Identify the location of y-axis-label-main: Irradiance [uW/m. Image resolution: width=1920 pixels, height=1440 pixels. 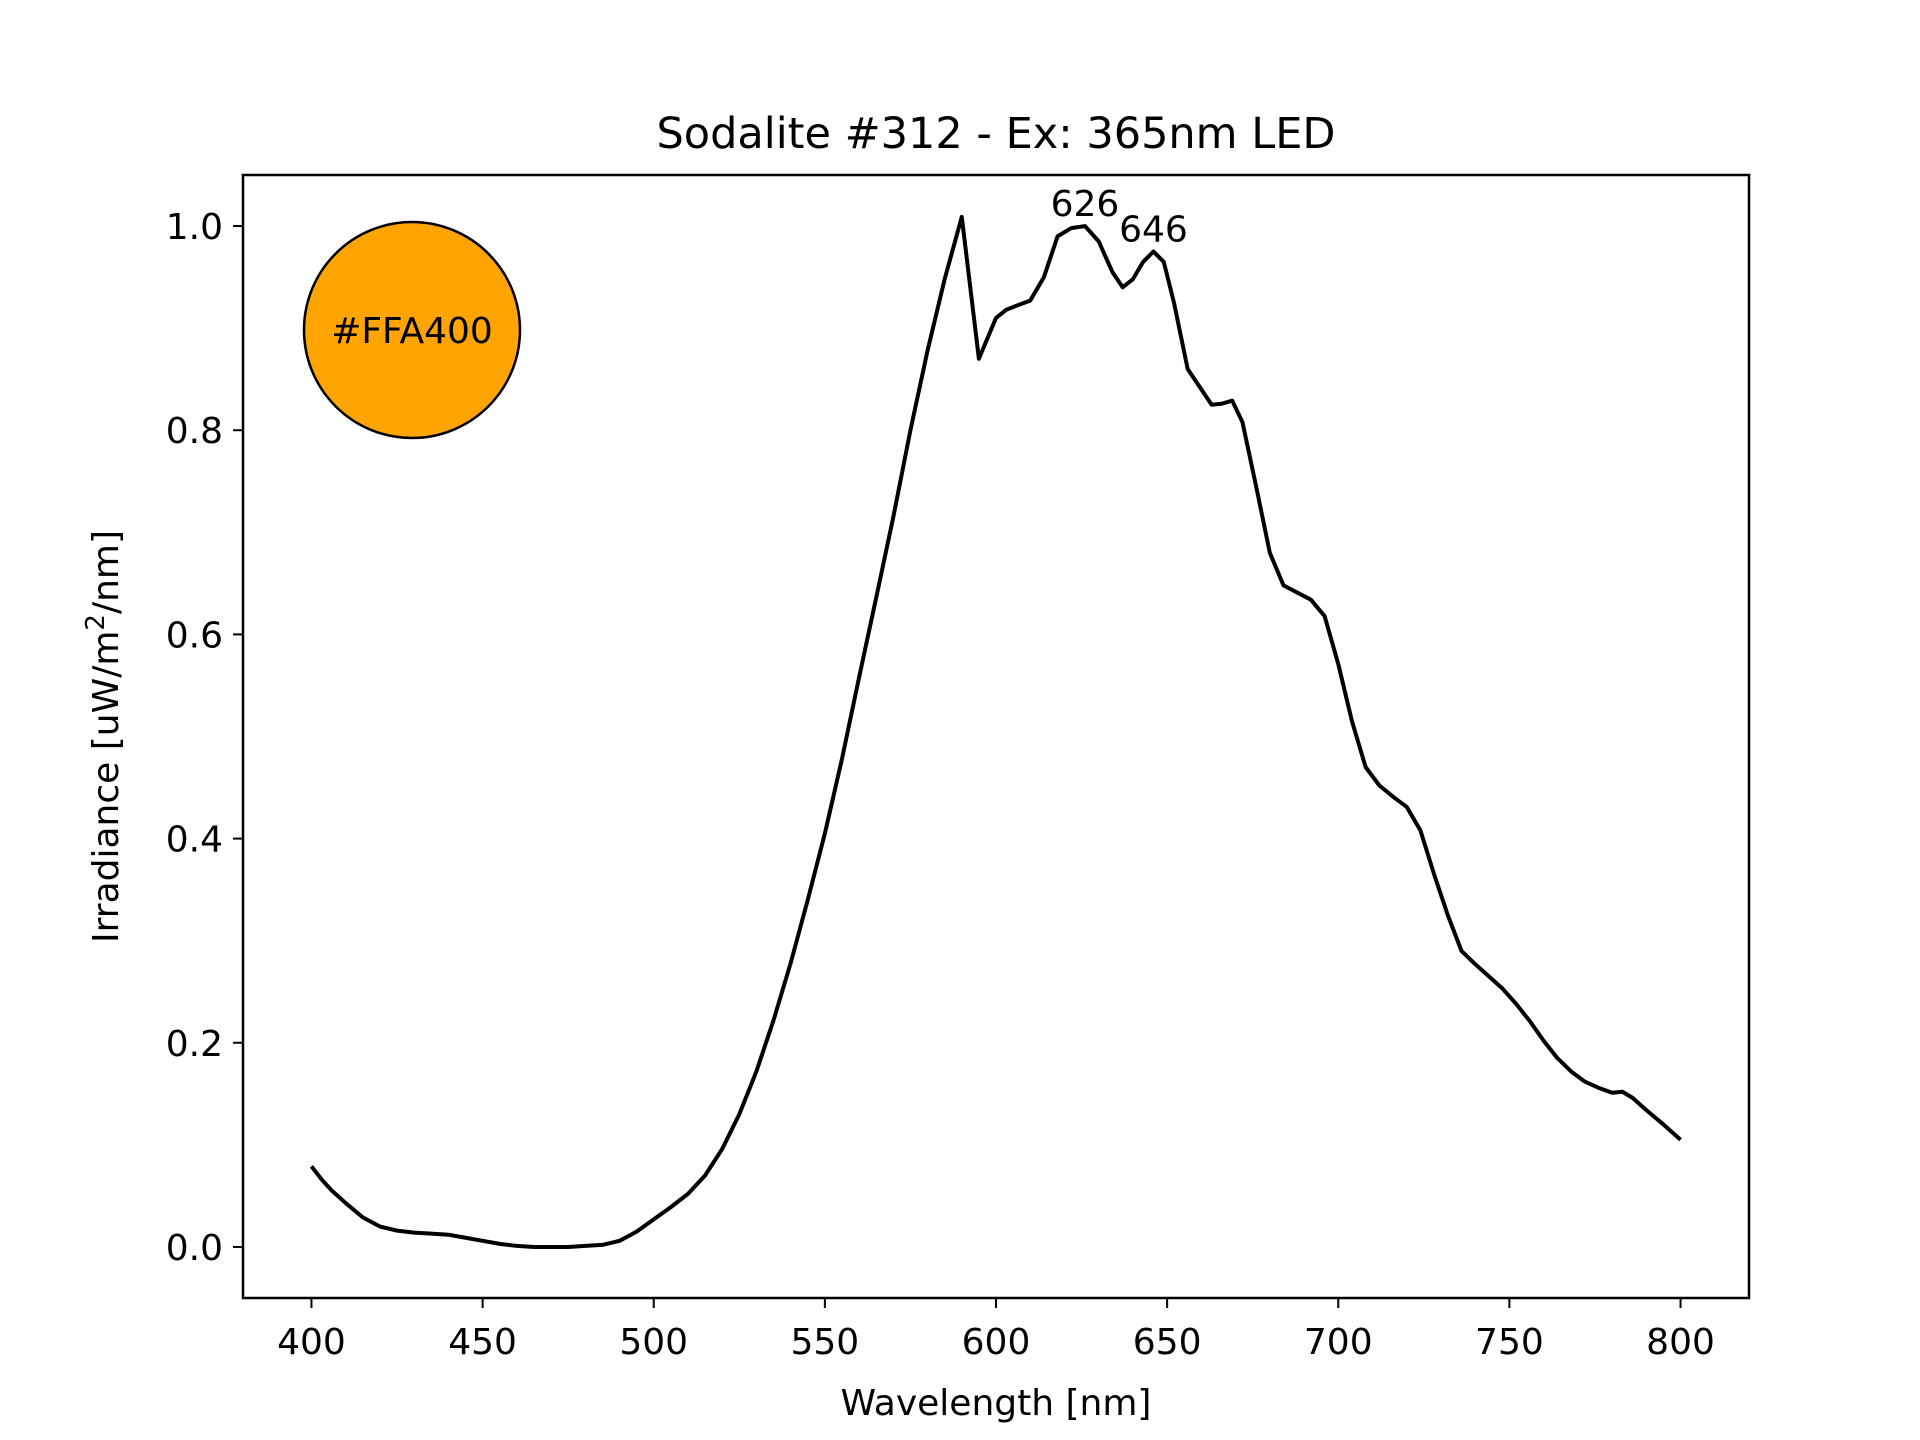
(106, 787).